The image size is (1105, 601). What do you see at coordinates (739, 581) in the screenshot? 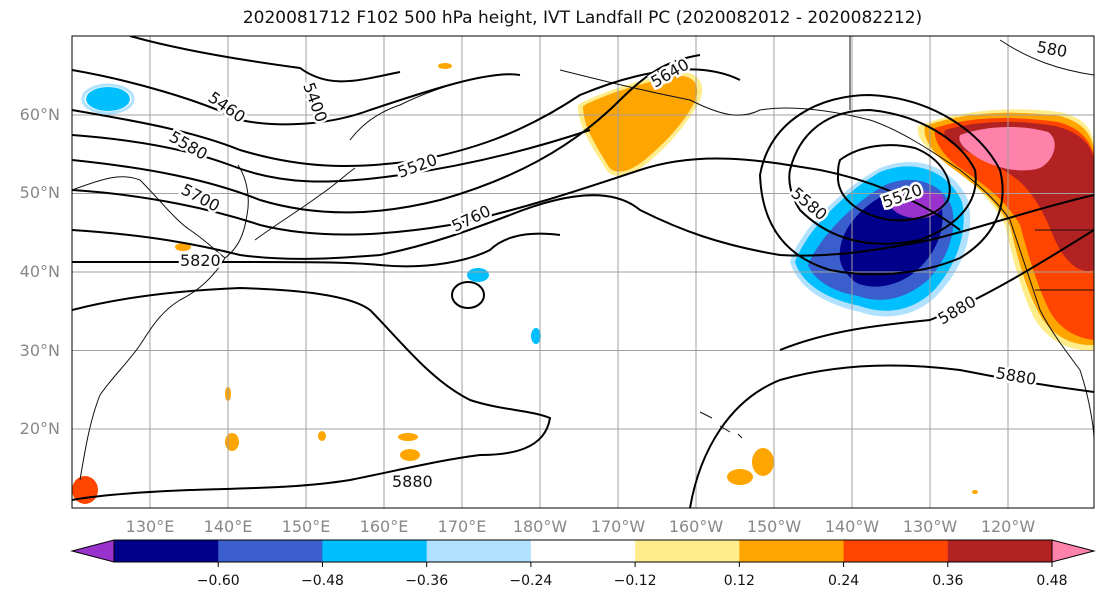
I see `colorbar-tick-label: 0.12` at bounding box center [739, 581].